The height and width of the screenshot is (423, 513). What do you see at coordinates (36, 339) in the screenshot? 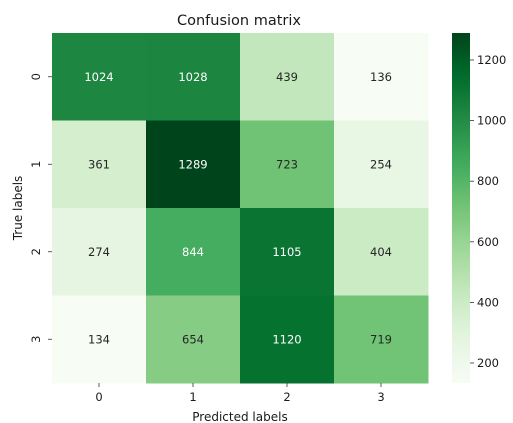
I see `y-tick-label: 3` at bounding box center [36, 339].